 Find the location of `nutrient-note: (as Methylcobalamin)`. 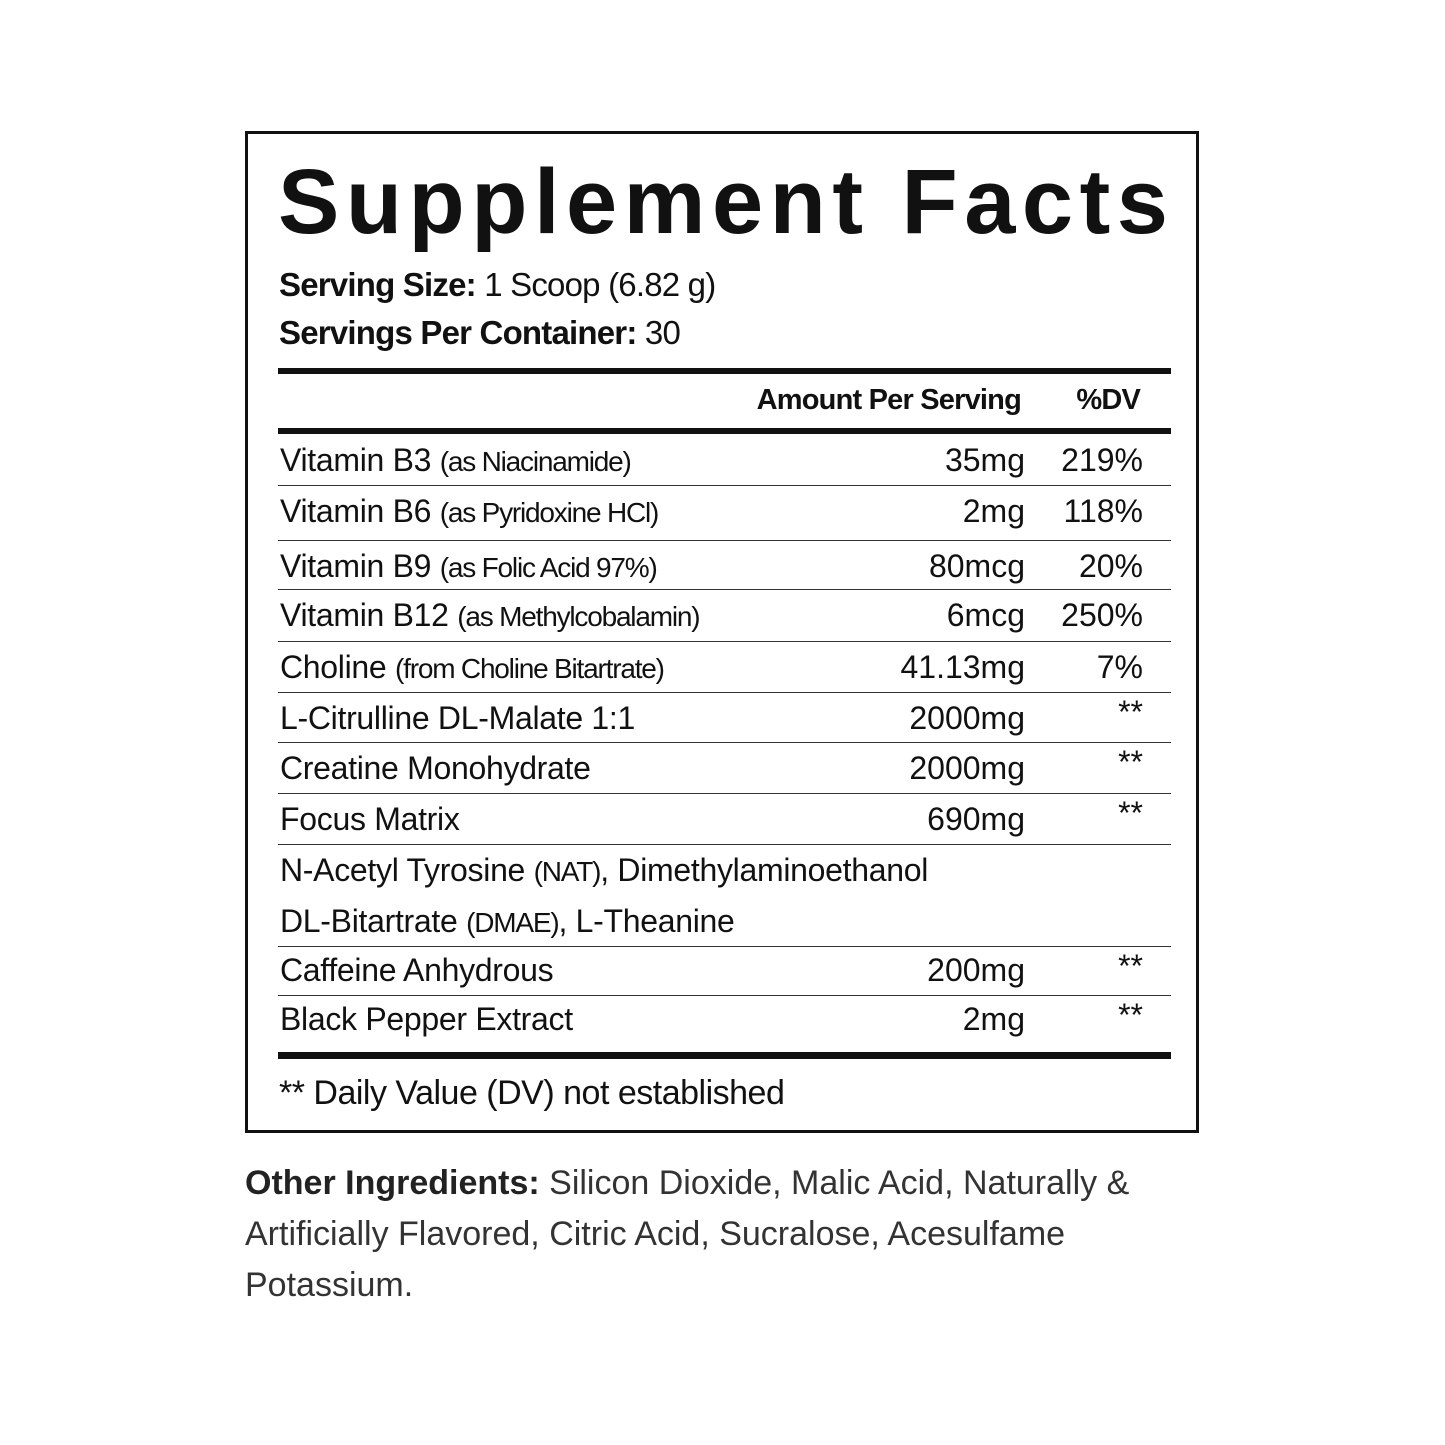

nutrient-note: (as Methylcobalamin) is located at coordinates (578, 616).